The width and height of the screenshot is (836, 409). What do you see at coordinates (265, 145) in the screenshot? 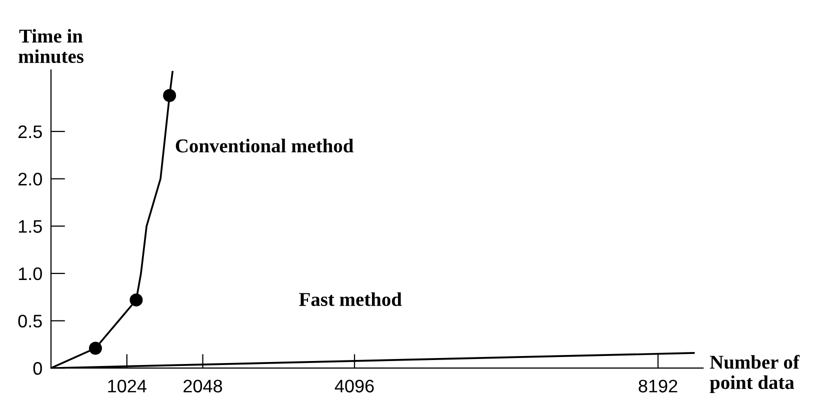
I see `series-label: Conventional method` at bounding box center [265, 145].